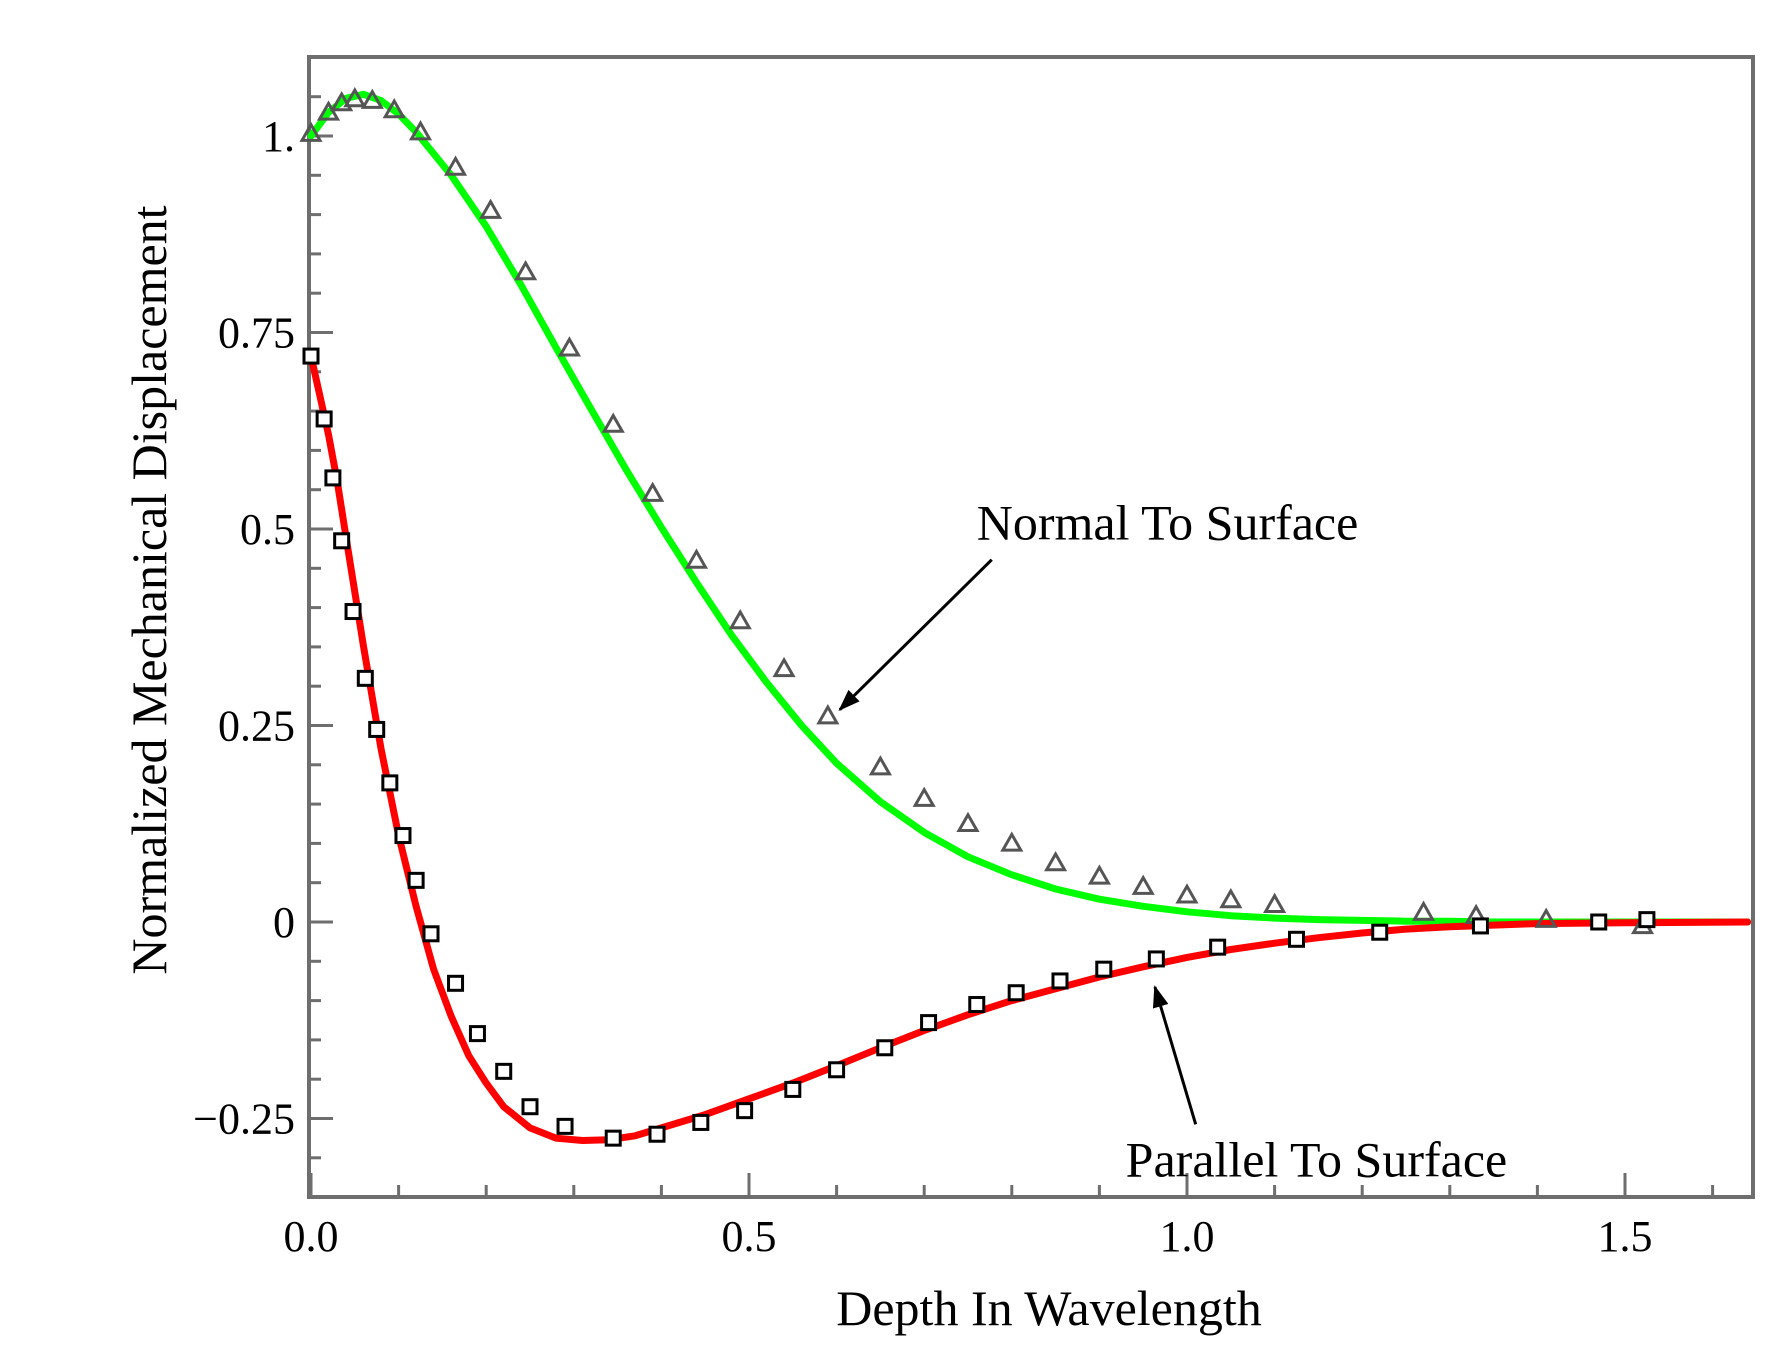  What do you see at coordinates (278, 136) in the screenshot?
I see `y-tick-label: 1.` at bounding box center [278, 136].